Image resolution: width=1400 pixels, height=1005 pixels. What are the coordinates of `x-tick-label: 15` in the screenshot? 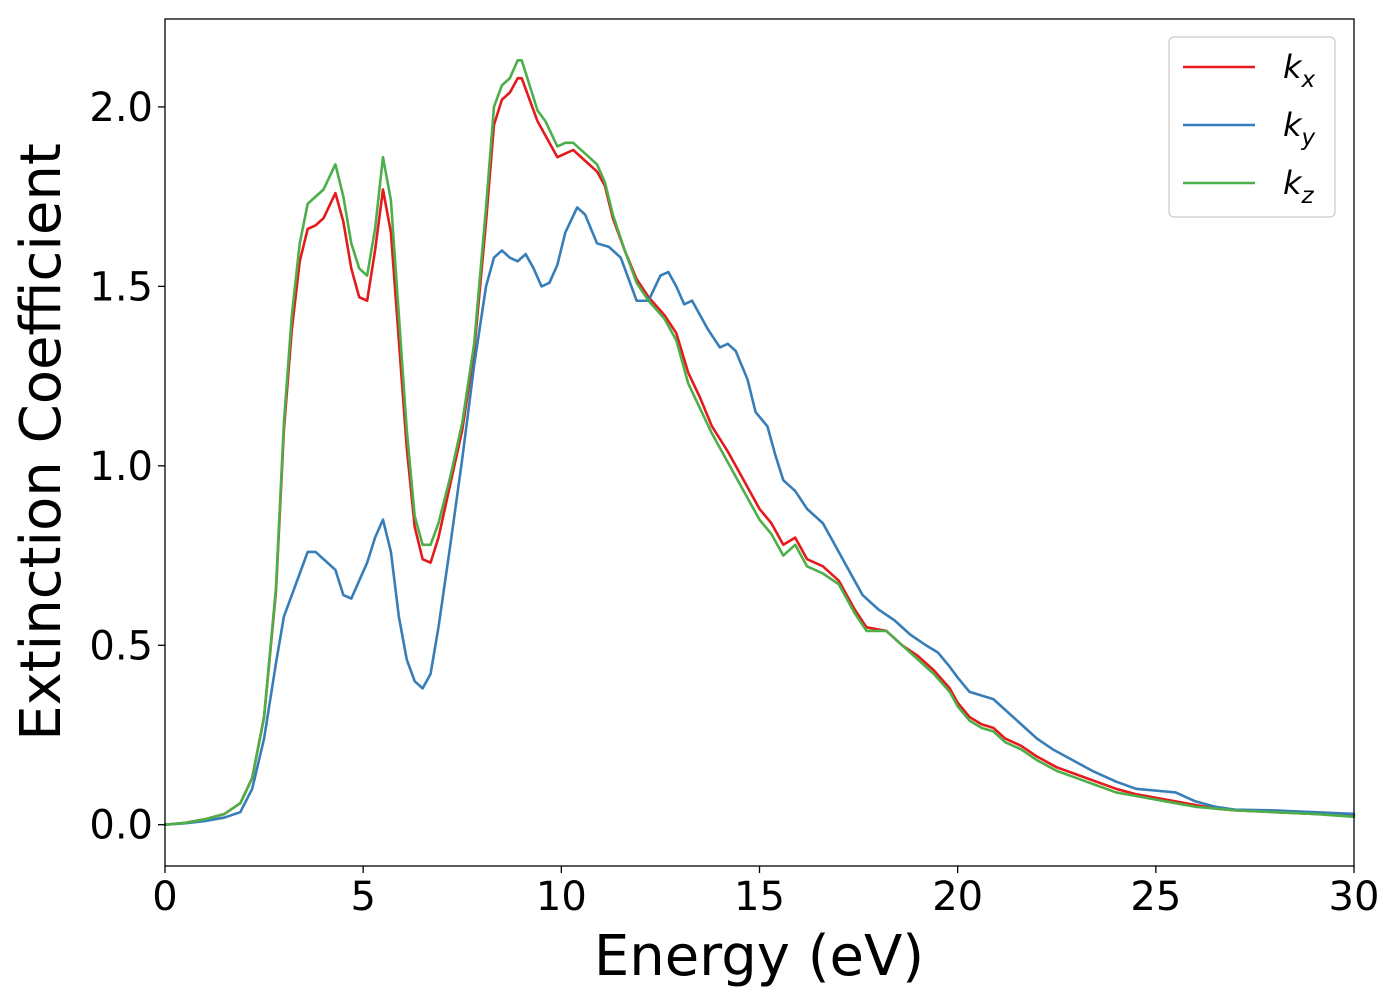 It's located at (759, 897).